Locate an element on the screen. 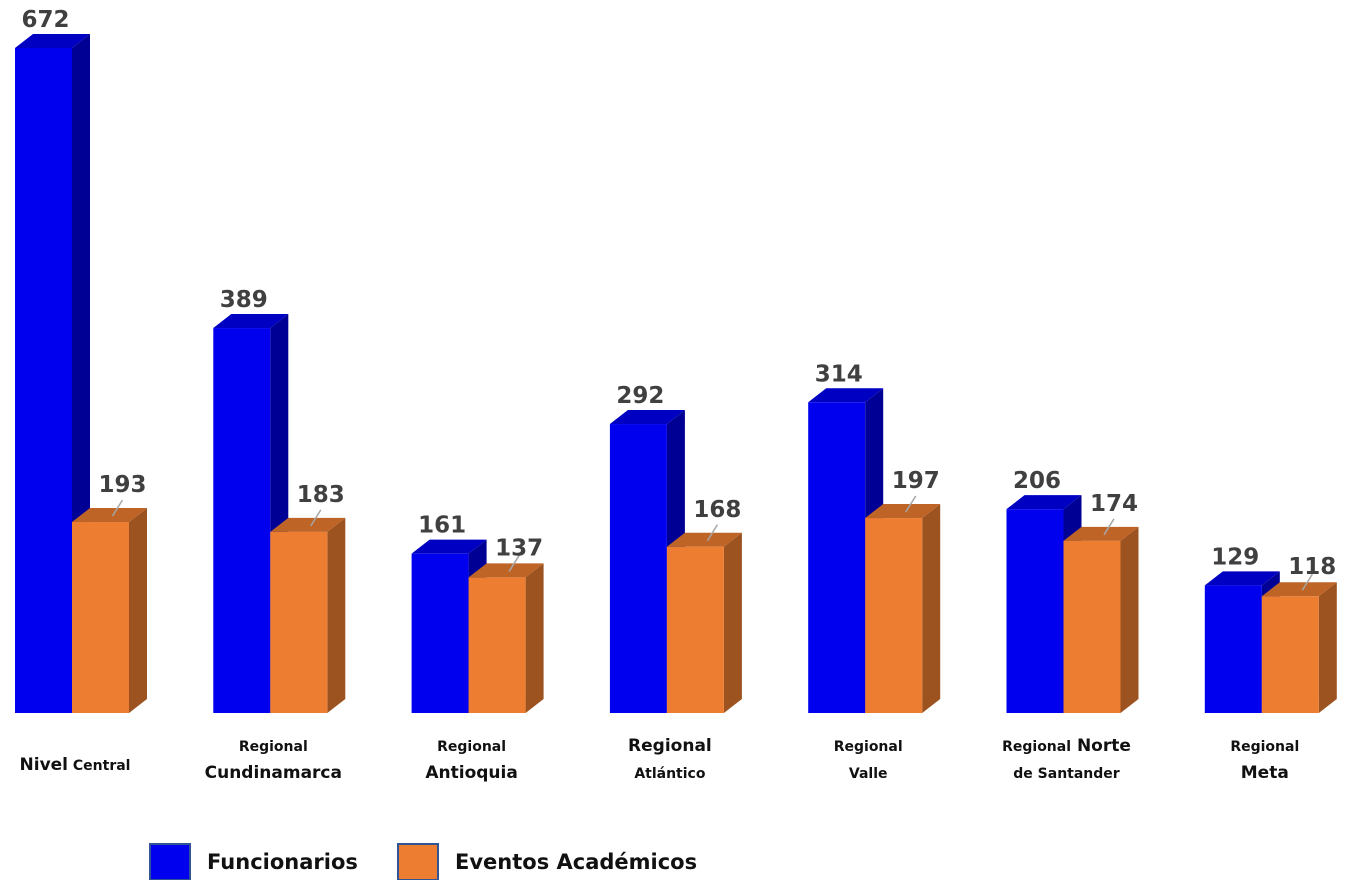 The width and height of the screenshot is (1345, 880). legend-label: Eventos Académicos is located at coordinates (576, 862).